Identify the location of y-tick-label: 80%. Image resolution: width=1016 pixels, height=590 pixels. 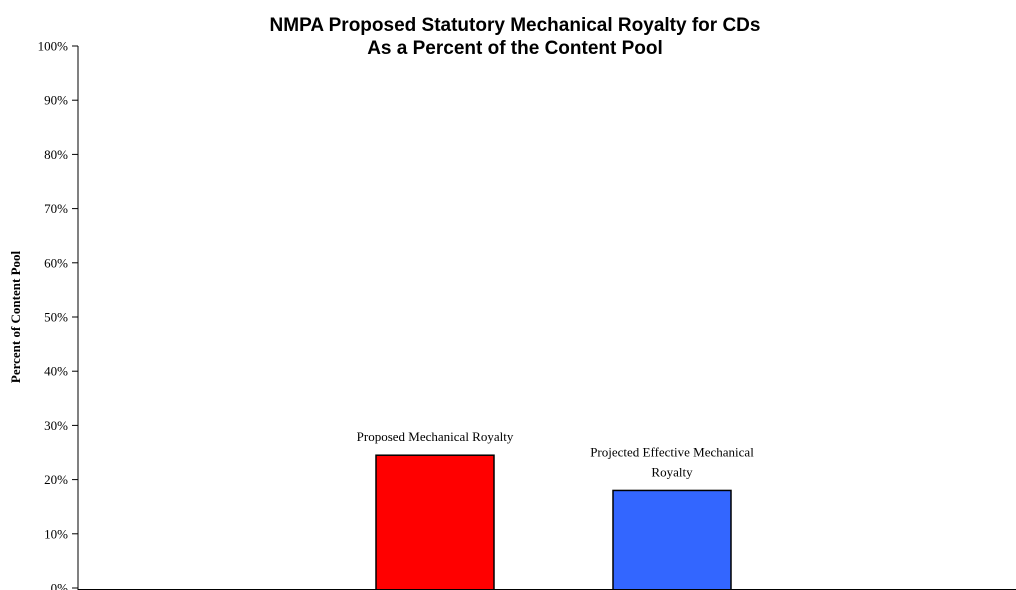
(56, 154).